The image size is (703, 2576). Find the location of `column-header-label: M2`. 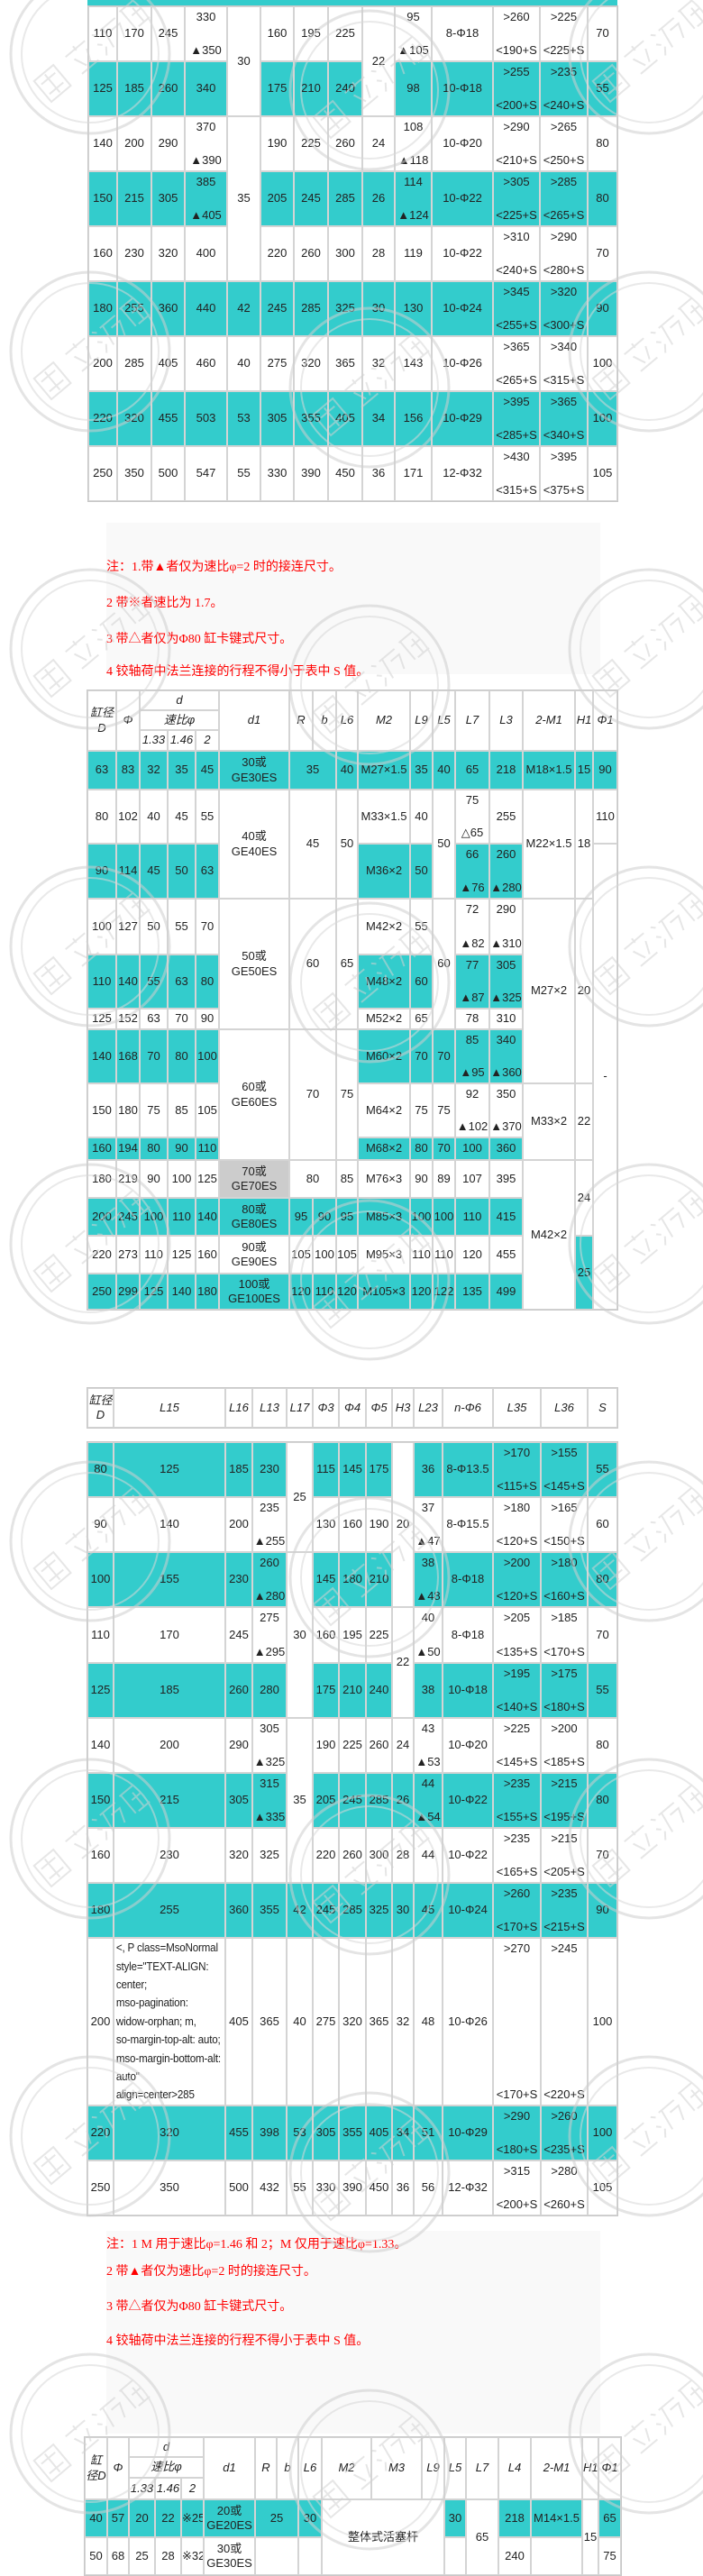

column-header-label: M2 is located at coordinates (346, 2468).